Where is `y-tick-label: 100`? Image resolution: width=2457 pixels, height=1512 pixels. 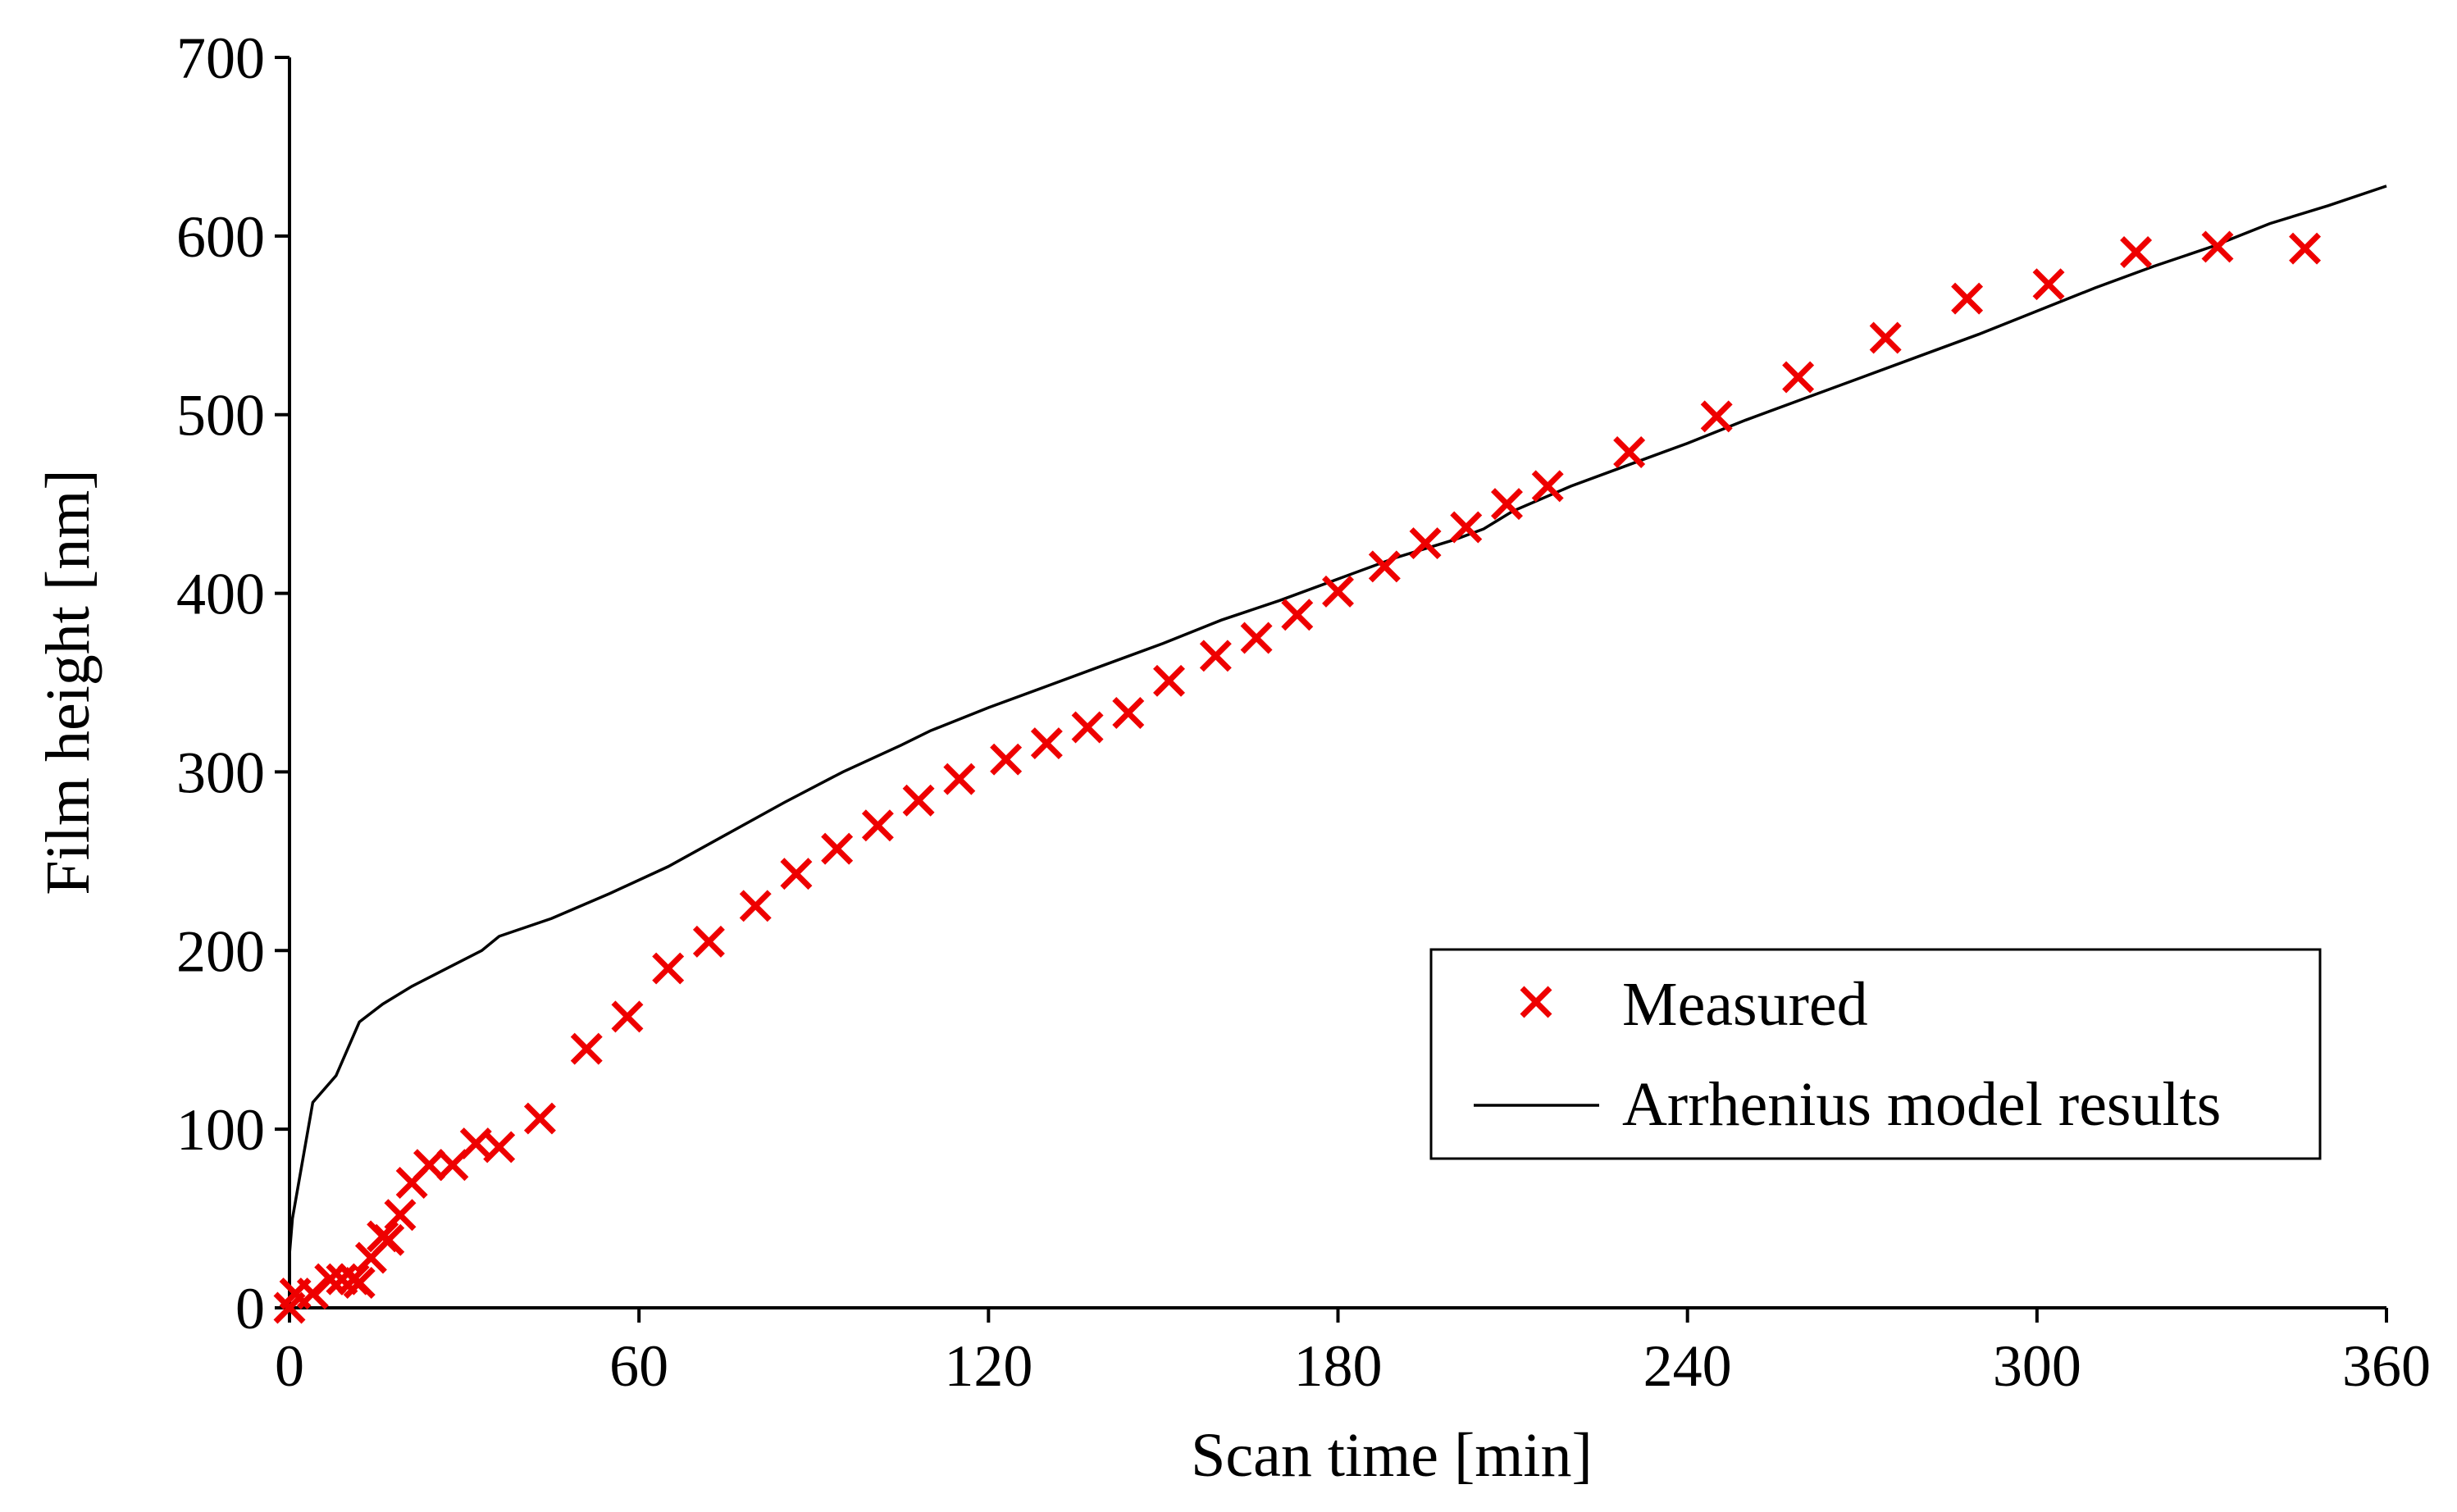
y-tick-label: 100 is located at coordinates (220, 1130).